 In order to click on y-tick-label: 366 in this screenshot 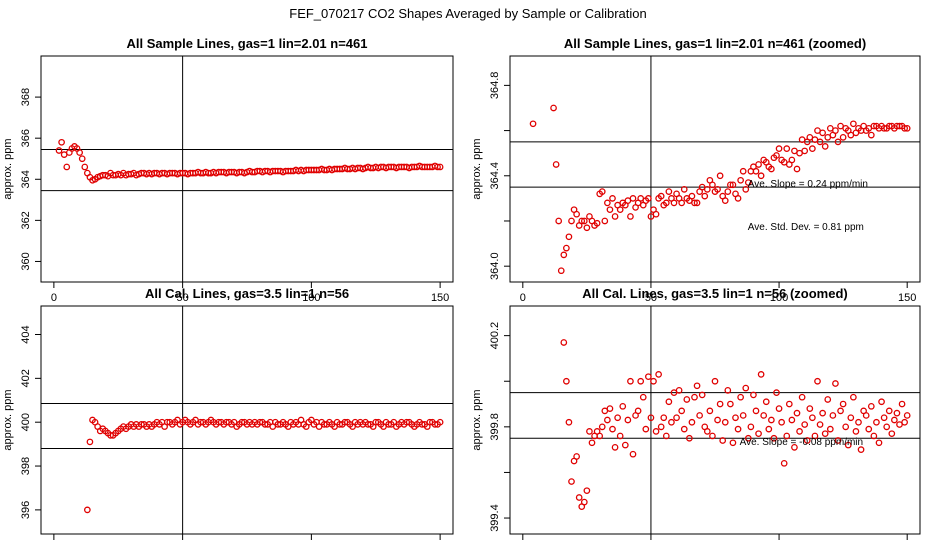, I will do `click(26, 138)`.